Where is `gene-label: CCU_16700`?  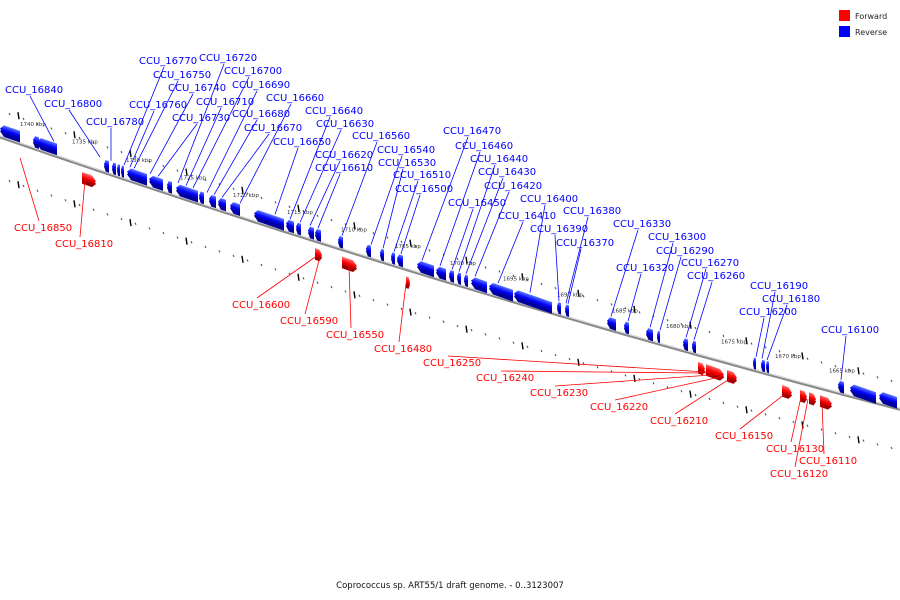
gene-label: CCU_16700 is located at coordinates (253, 71).